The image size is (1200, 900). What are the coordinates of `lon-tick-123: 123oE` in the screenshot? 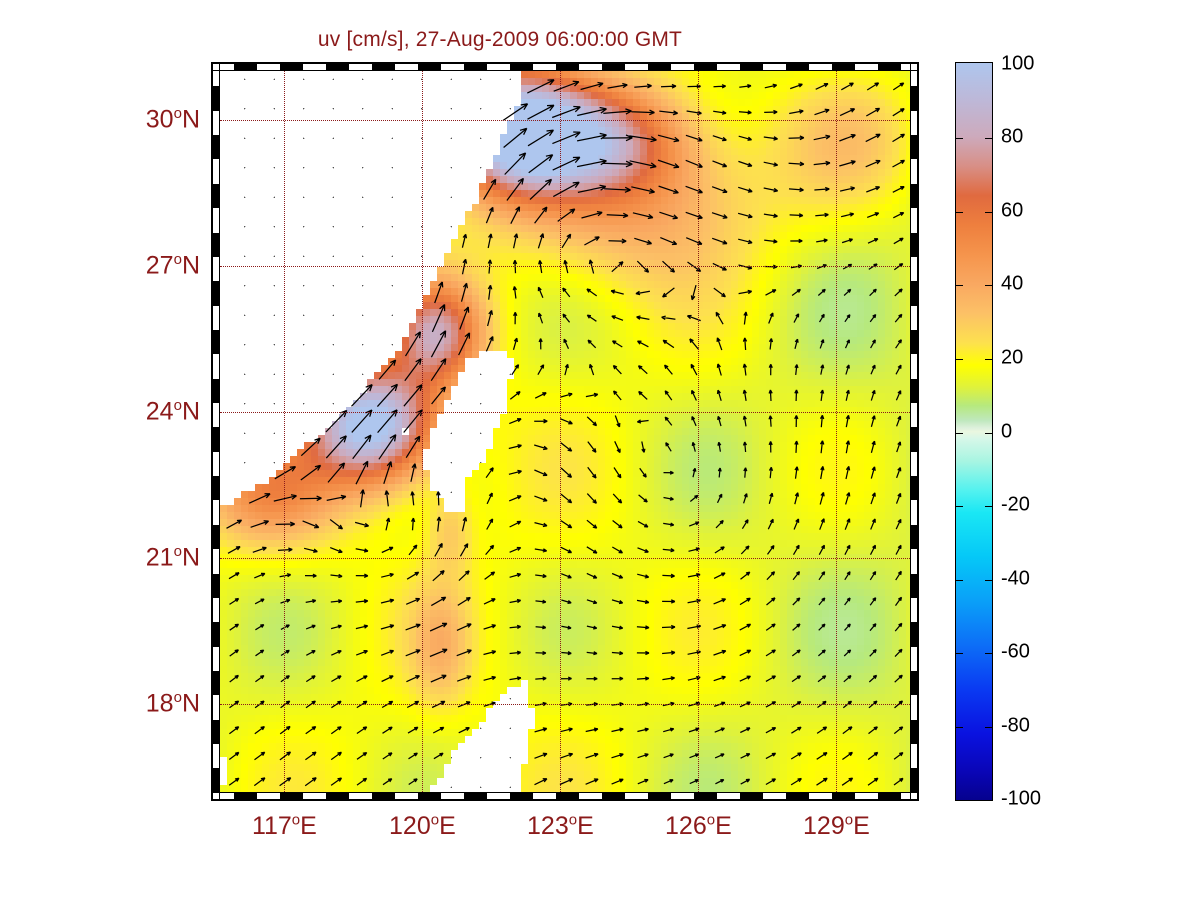 It's located at (560, 825).